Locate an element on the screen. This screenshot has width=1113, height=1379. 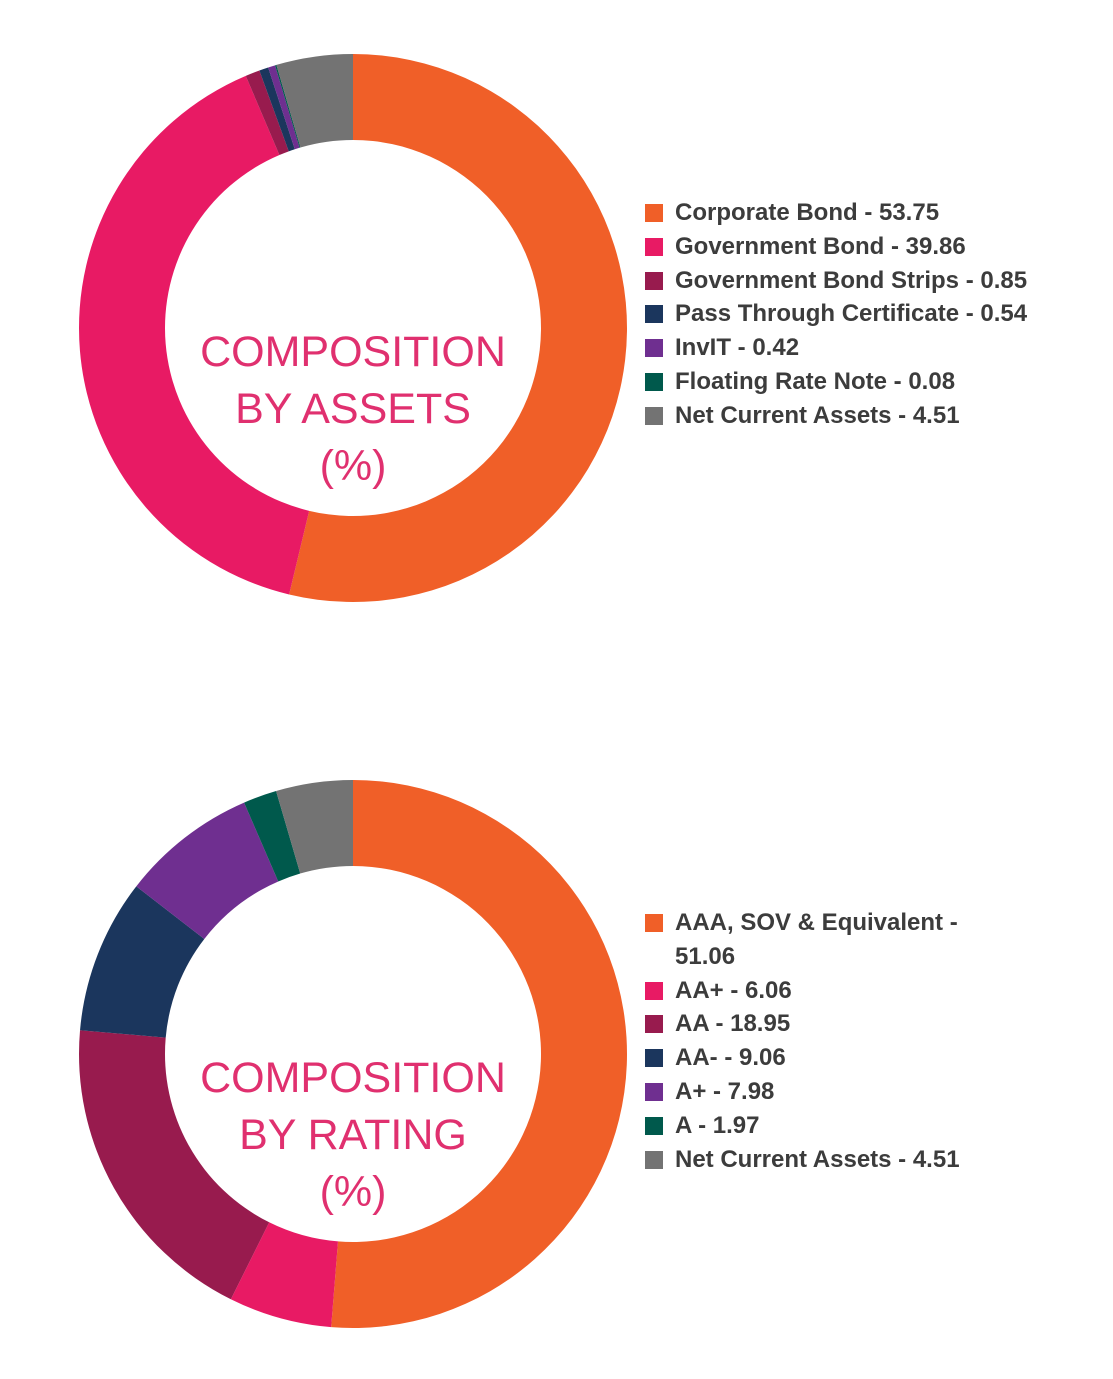
assets-center-line-1: COMPOSITION is located at coordinates (353, 352).